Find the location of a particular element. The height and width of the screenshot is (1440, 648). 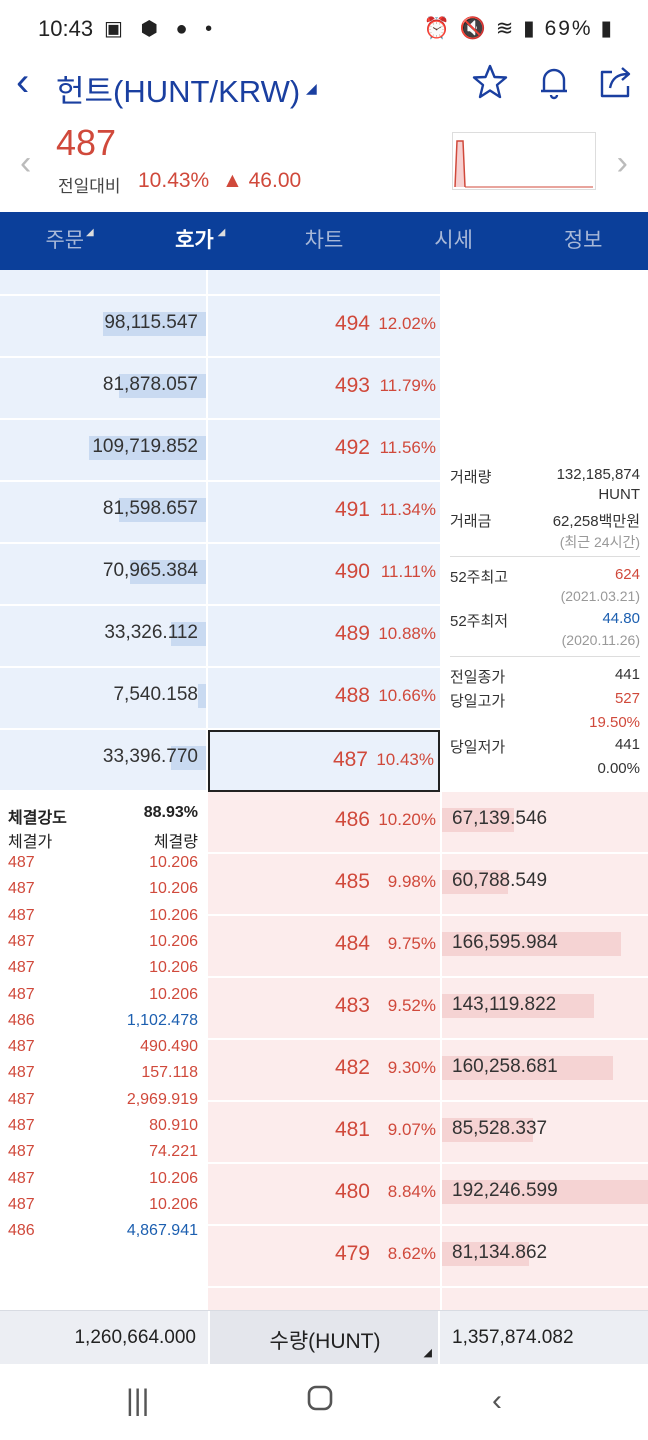

total-ask-volume: 1,260,664.000 is located at coordinates (135, 1337).